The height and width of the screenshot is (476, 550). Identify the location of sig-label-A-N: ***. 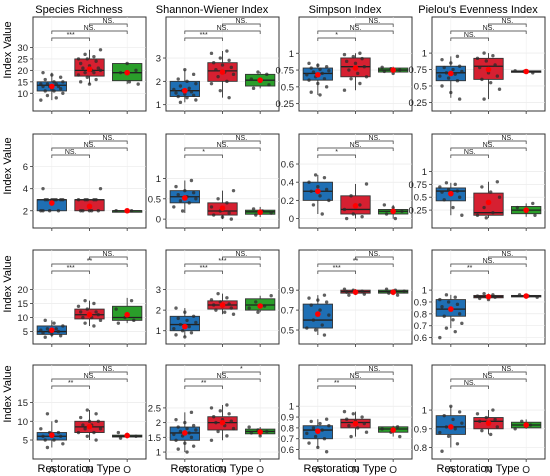
(204, 35).